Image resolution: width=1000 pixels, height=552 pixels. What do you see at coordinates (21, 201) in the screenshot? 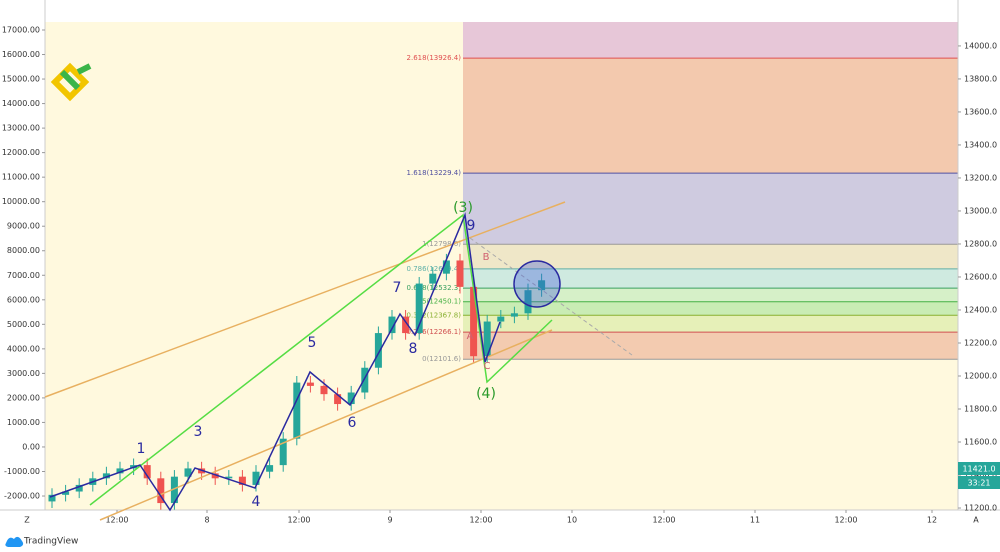
I see `y-tick-label: 10000.00` at bounding box center [21, 201].